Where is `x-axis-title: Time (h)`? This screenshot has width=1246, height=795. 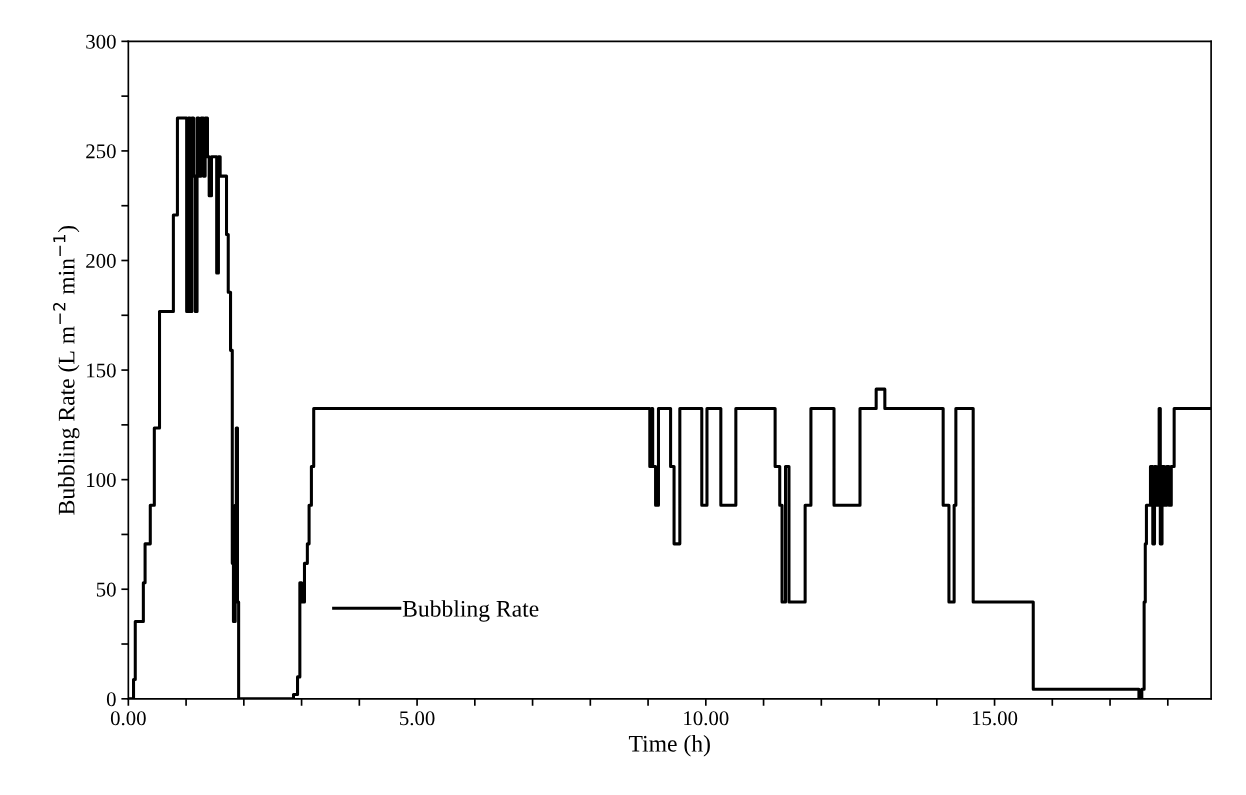 x-axis-title: Time (h) is located at coordinates (669, 746).